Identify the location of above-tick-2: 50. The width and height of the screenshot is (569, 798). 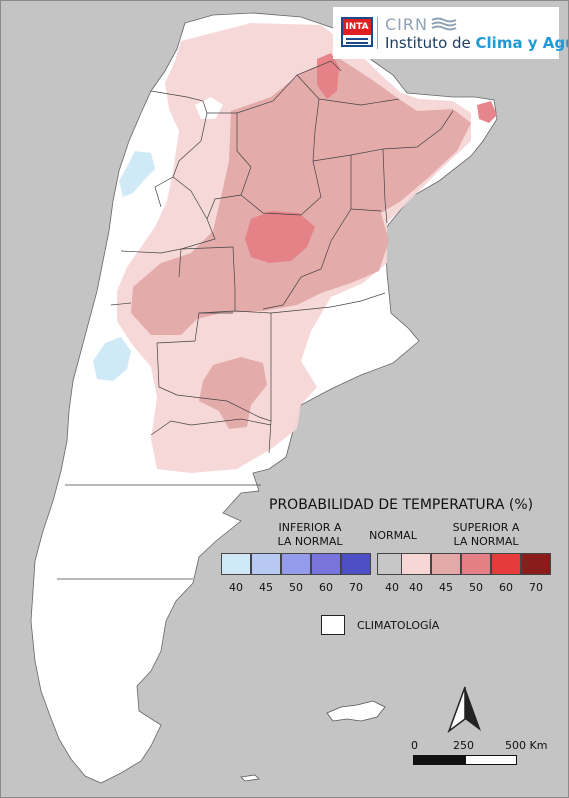
(476, 587).